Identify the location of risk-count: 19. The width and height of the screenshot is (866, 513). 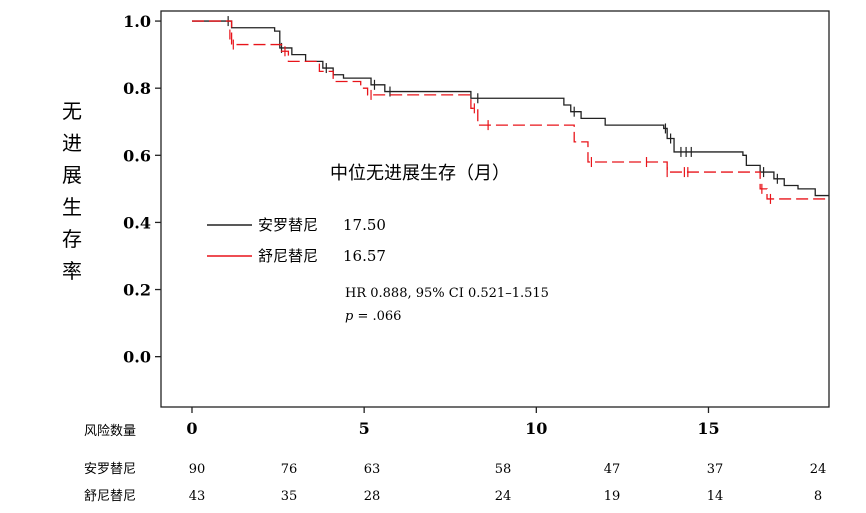
(612, 496).